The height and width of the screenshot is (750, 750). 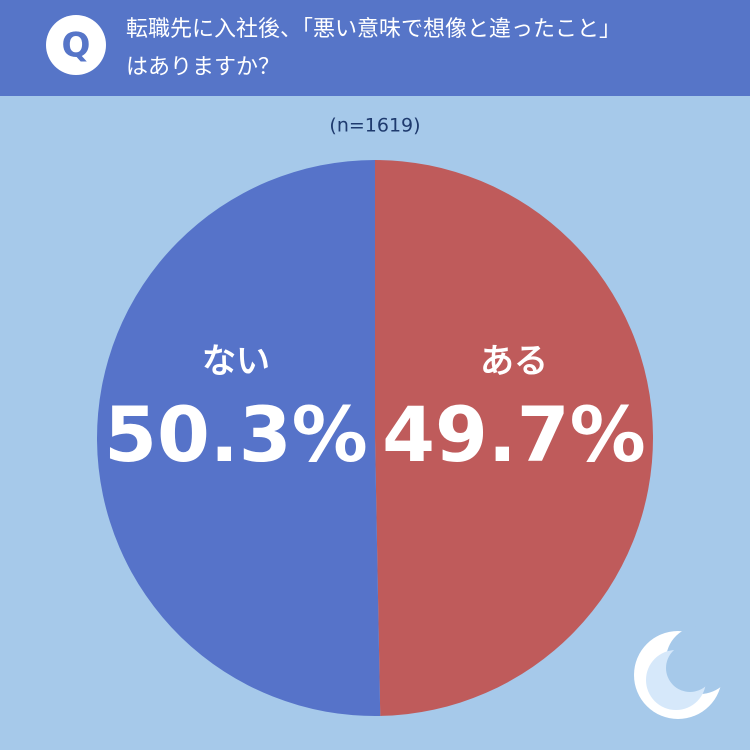 I want to click on logo, so click(x=684, y=672).